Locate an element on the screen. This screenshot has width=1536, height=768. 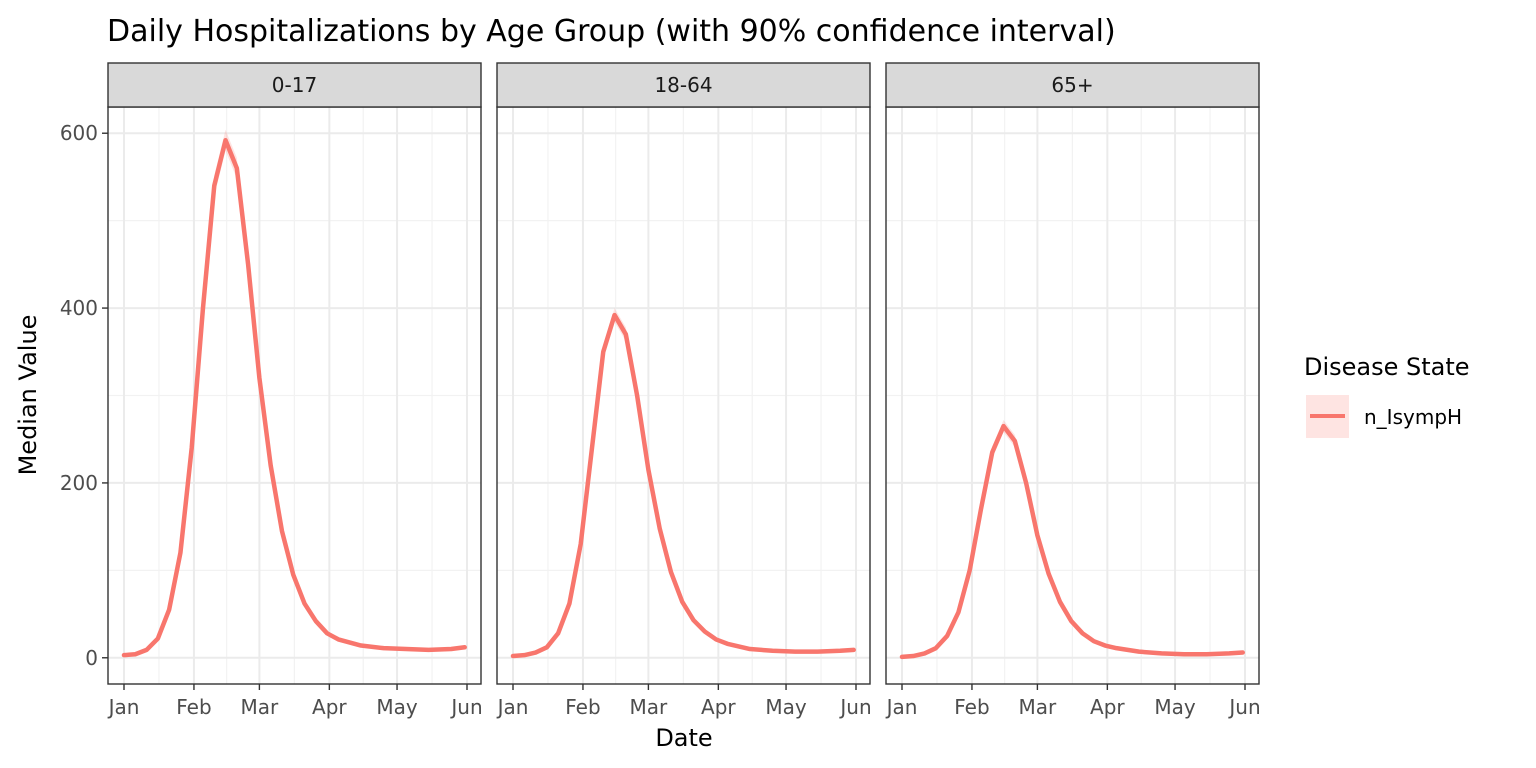
y-tick-label: 600 is located at coordinates (79, 133).